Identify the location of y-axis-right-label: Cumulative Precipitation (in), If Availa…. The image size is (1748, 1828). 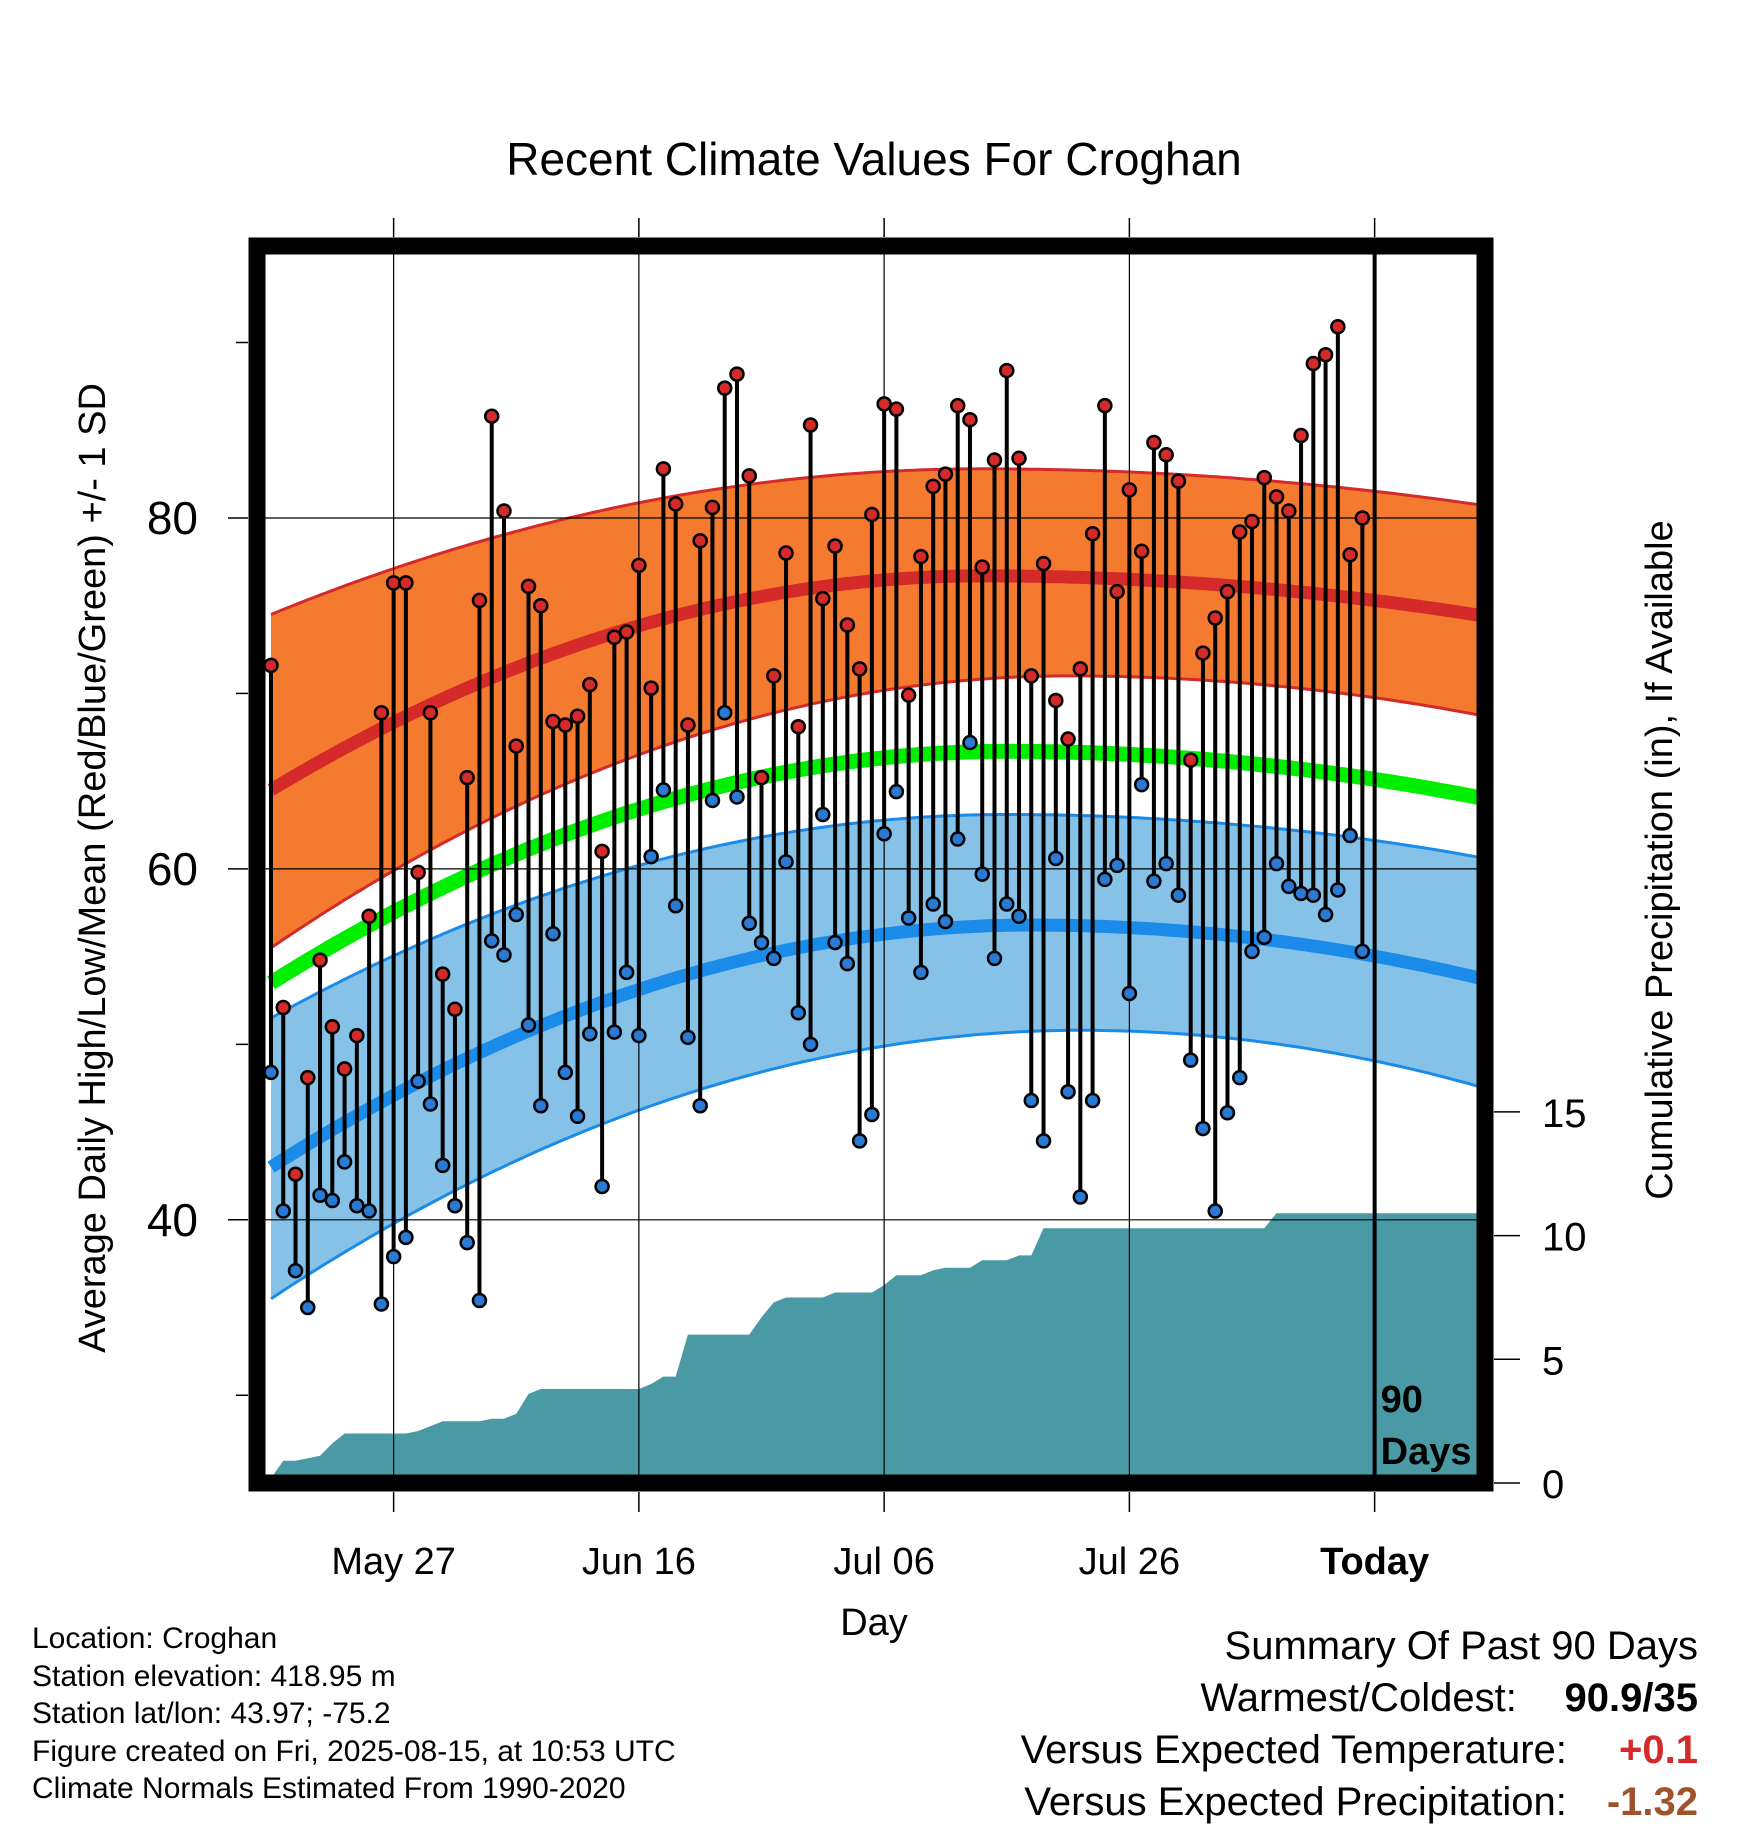
(1660, 859).